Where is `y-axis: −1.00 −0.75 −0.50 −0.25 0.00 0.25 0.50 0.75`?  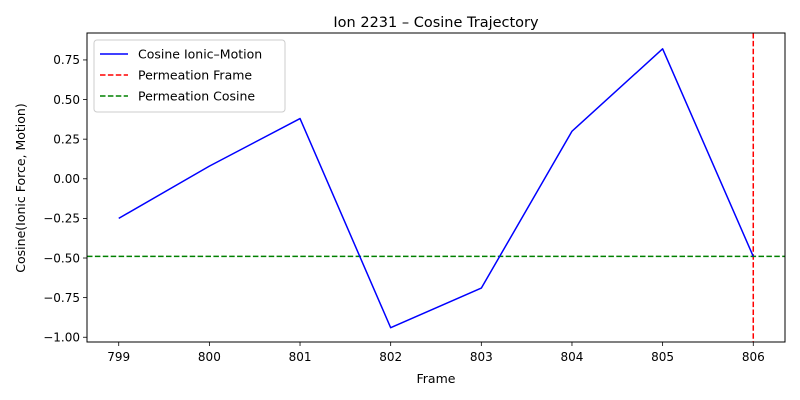
y-axis: −1.00 −0.75 −0.50 −0.25 0.00 0.25 0.50 0.75 is located at coordinates (65, 199).